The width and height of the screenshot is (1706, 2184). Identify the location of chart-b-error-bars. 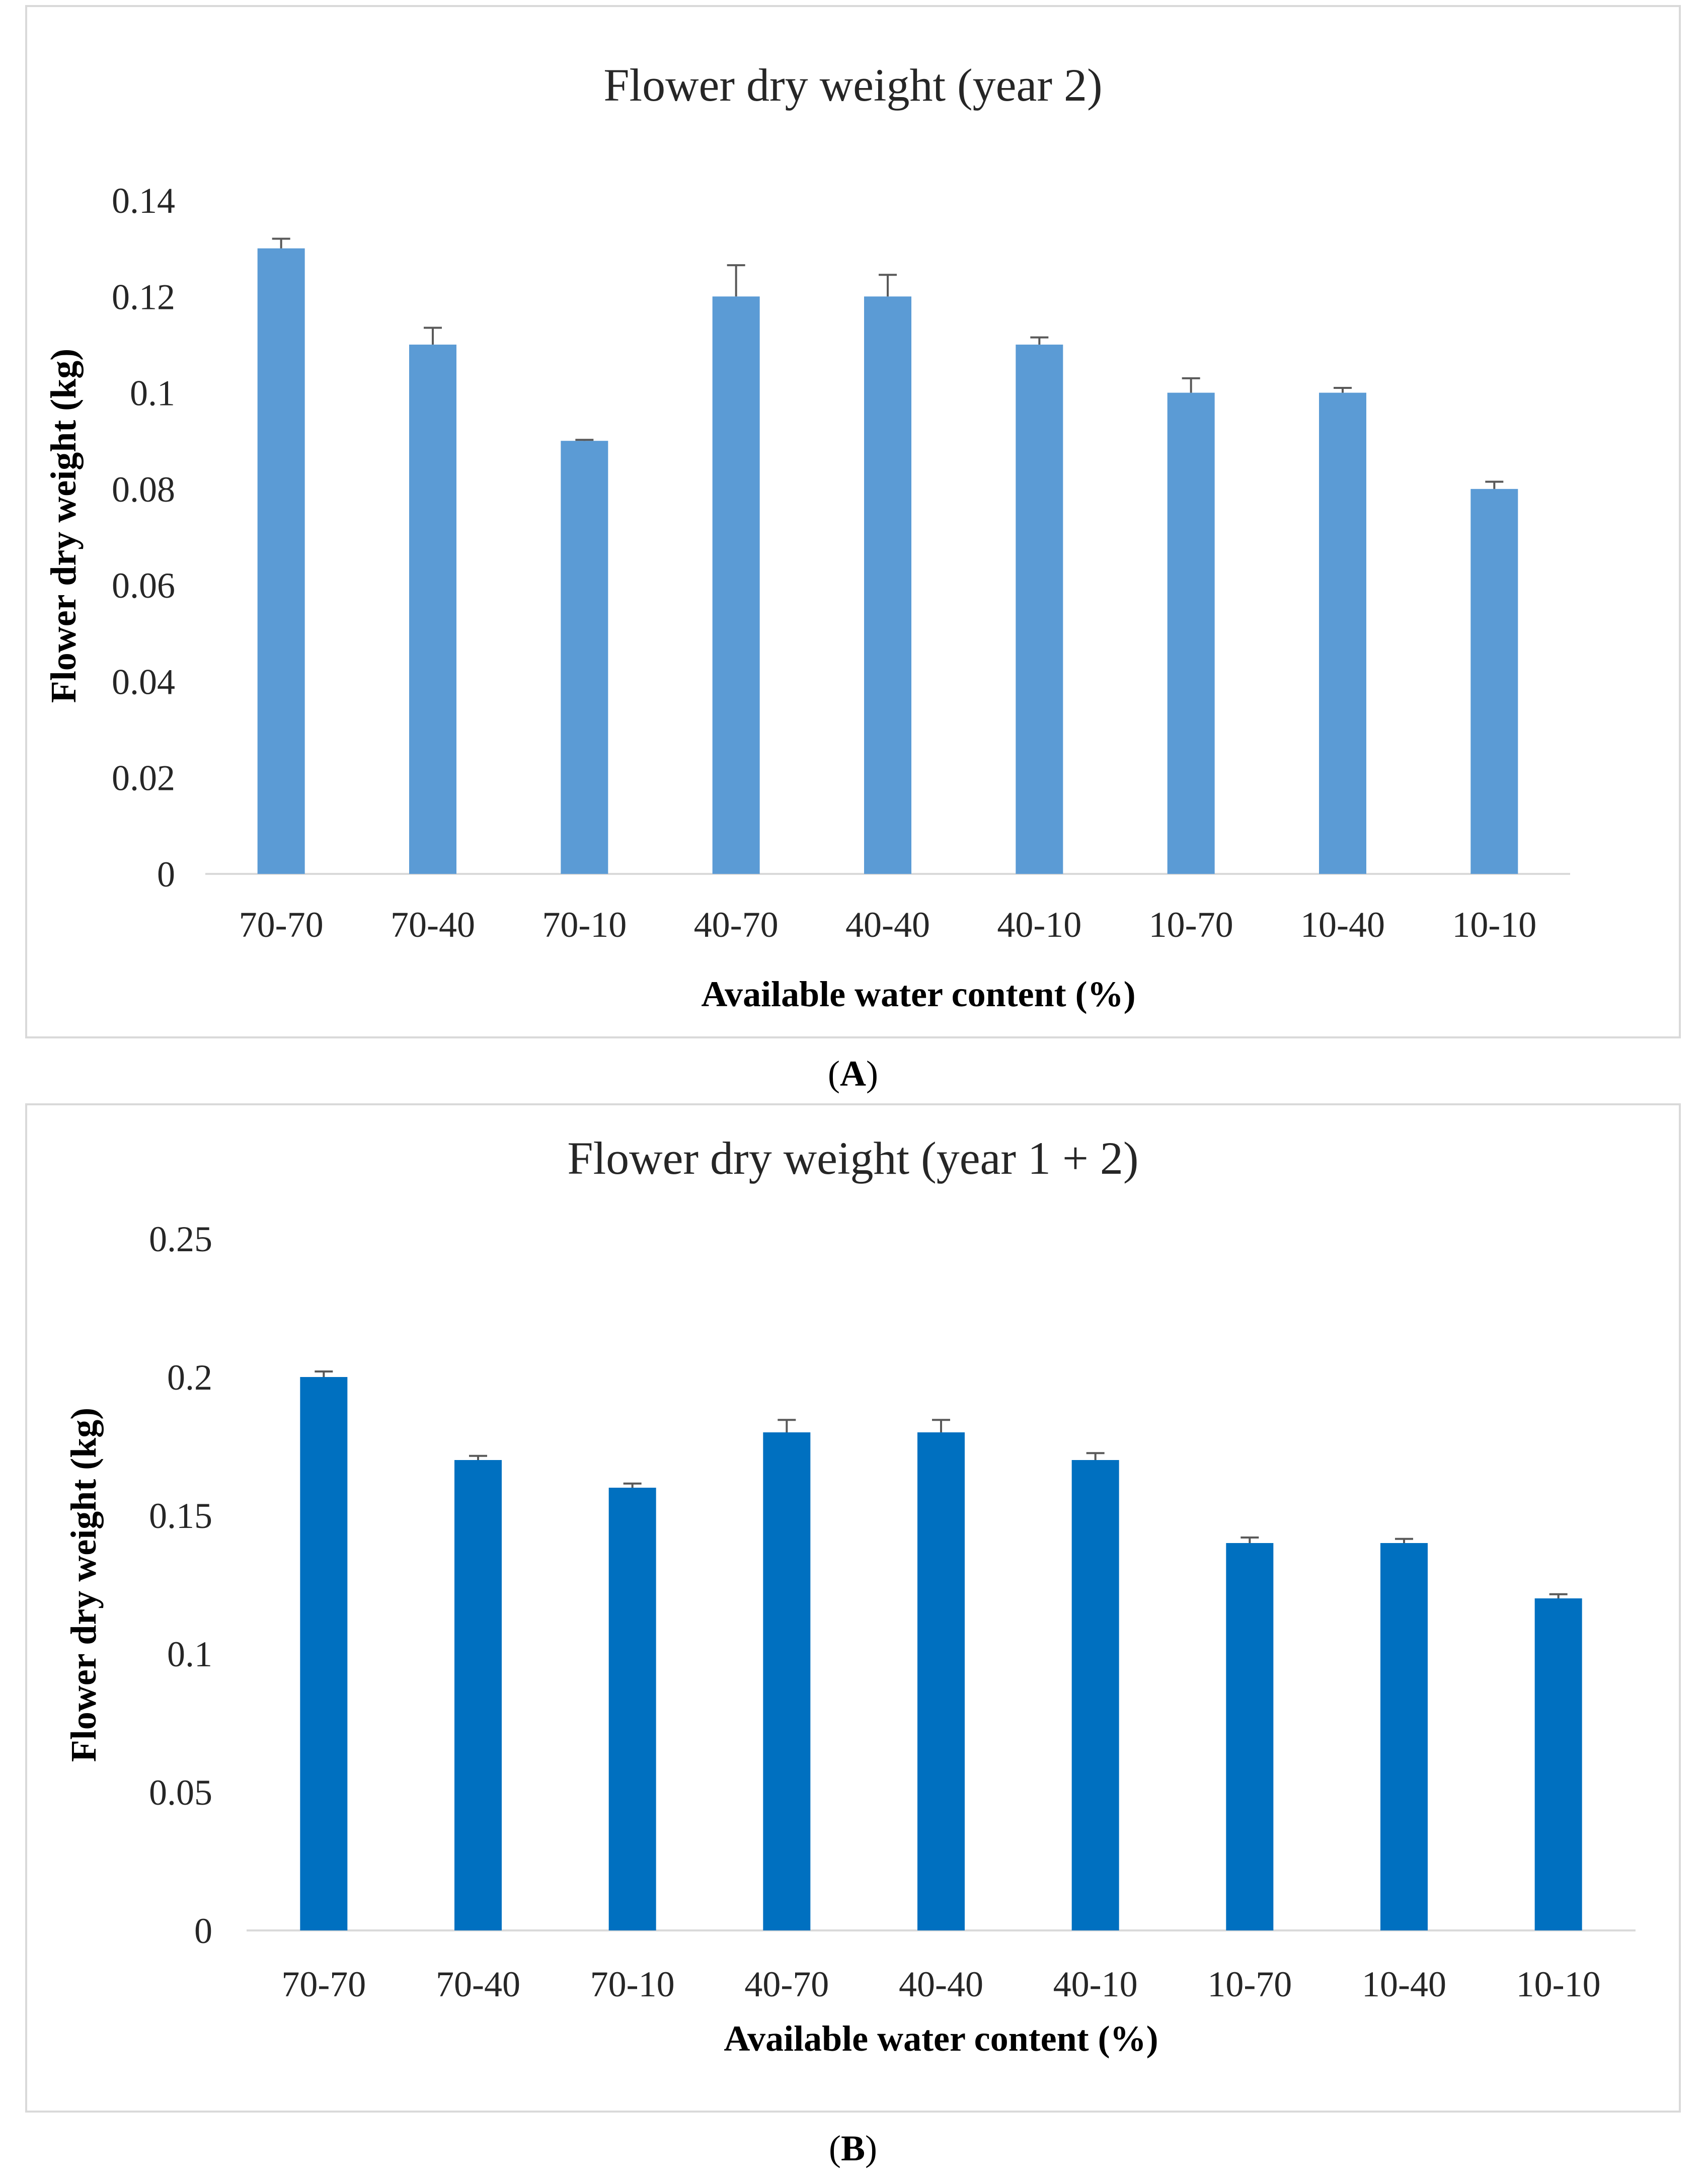
(942, 1484).